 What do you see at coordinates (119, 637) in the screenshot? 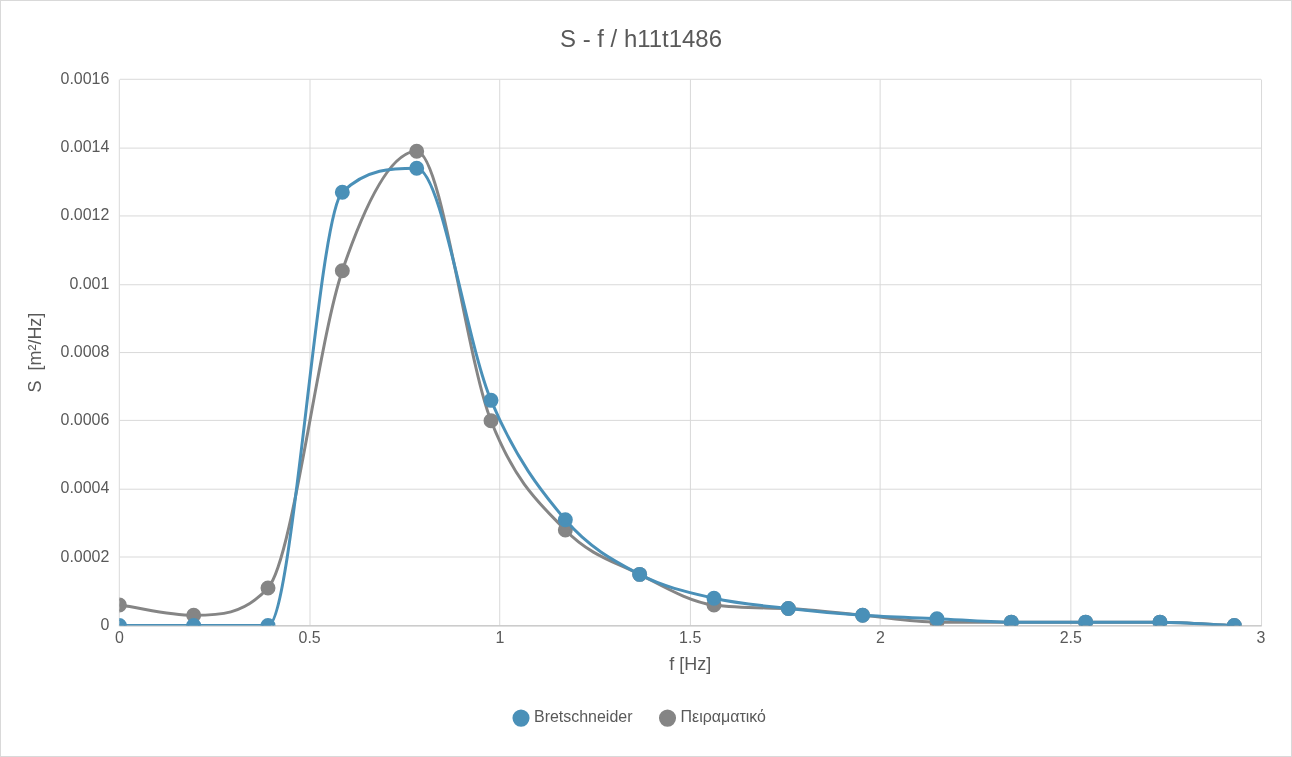
I see `x-tick-label: 0` at bounding box center [119, 637].